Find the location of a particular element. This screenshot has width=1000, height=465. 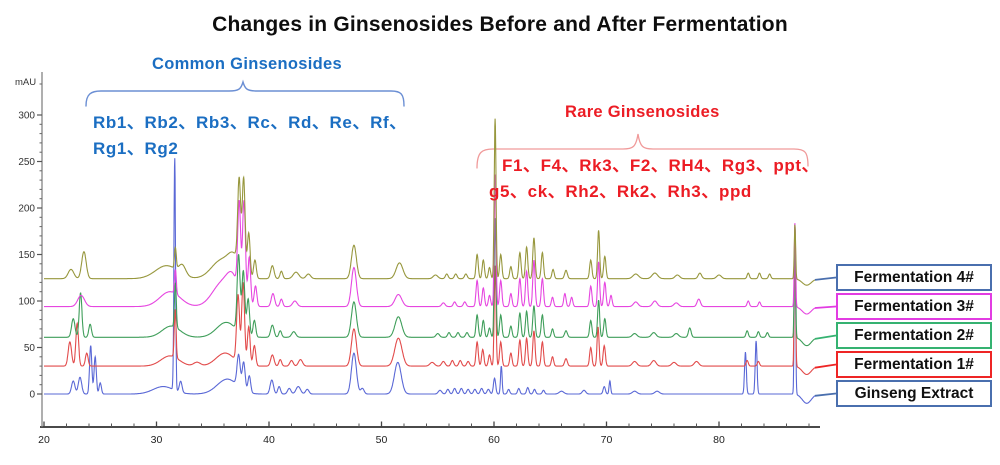

svg-text: 20 is located at coordinates (44, 440).